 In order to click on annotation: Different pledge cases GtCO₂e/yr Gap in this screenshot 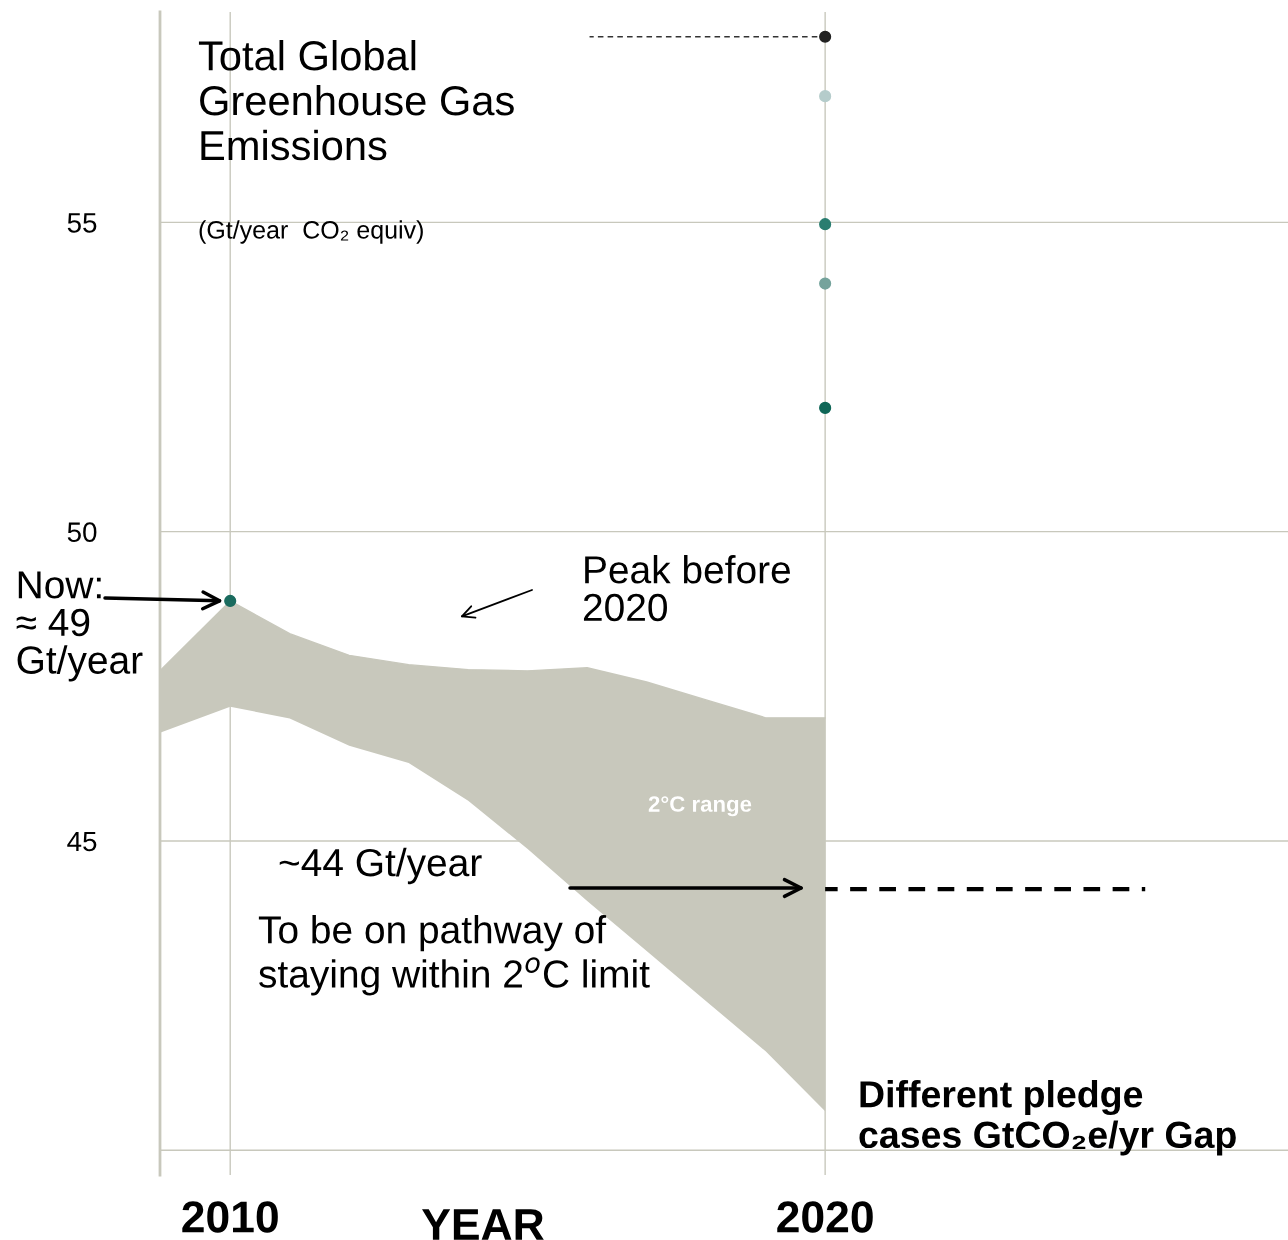, I will do `click(1047, 1118)`.